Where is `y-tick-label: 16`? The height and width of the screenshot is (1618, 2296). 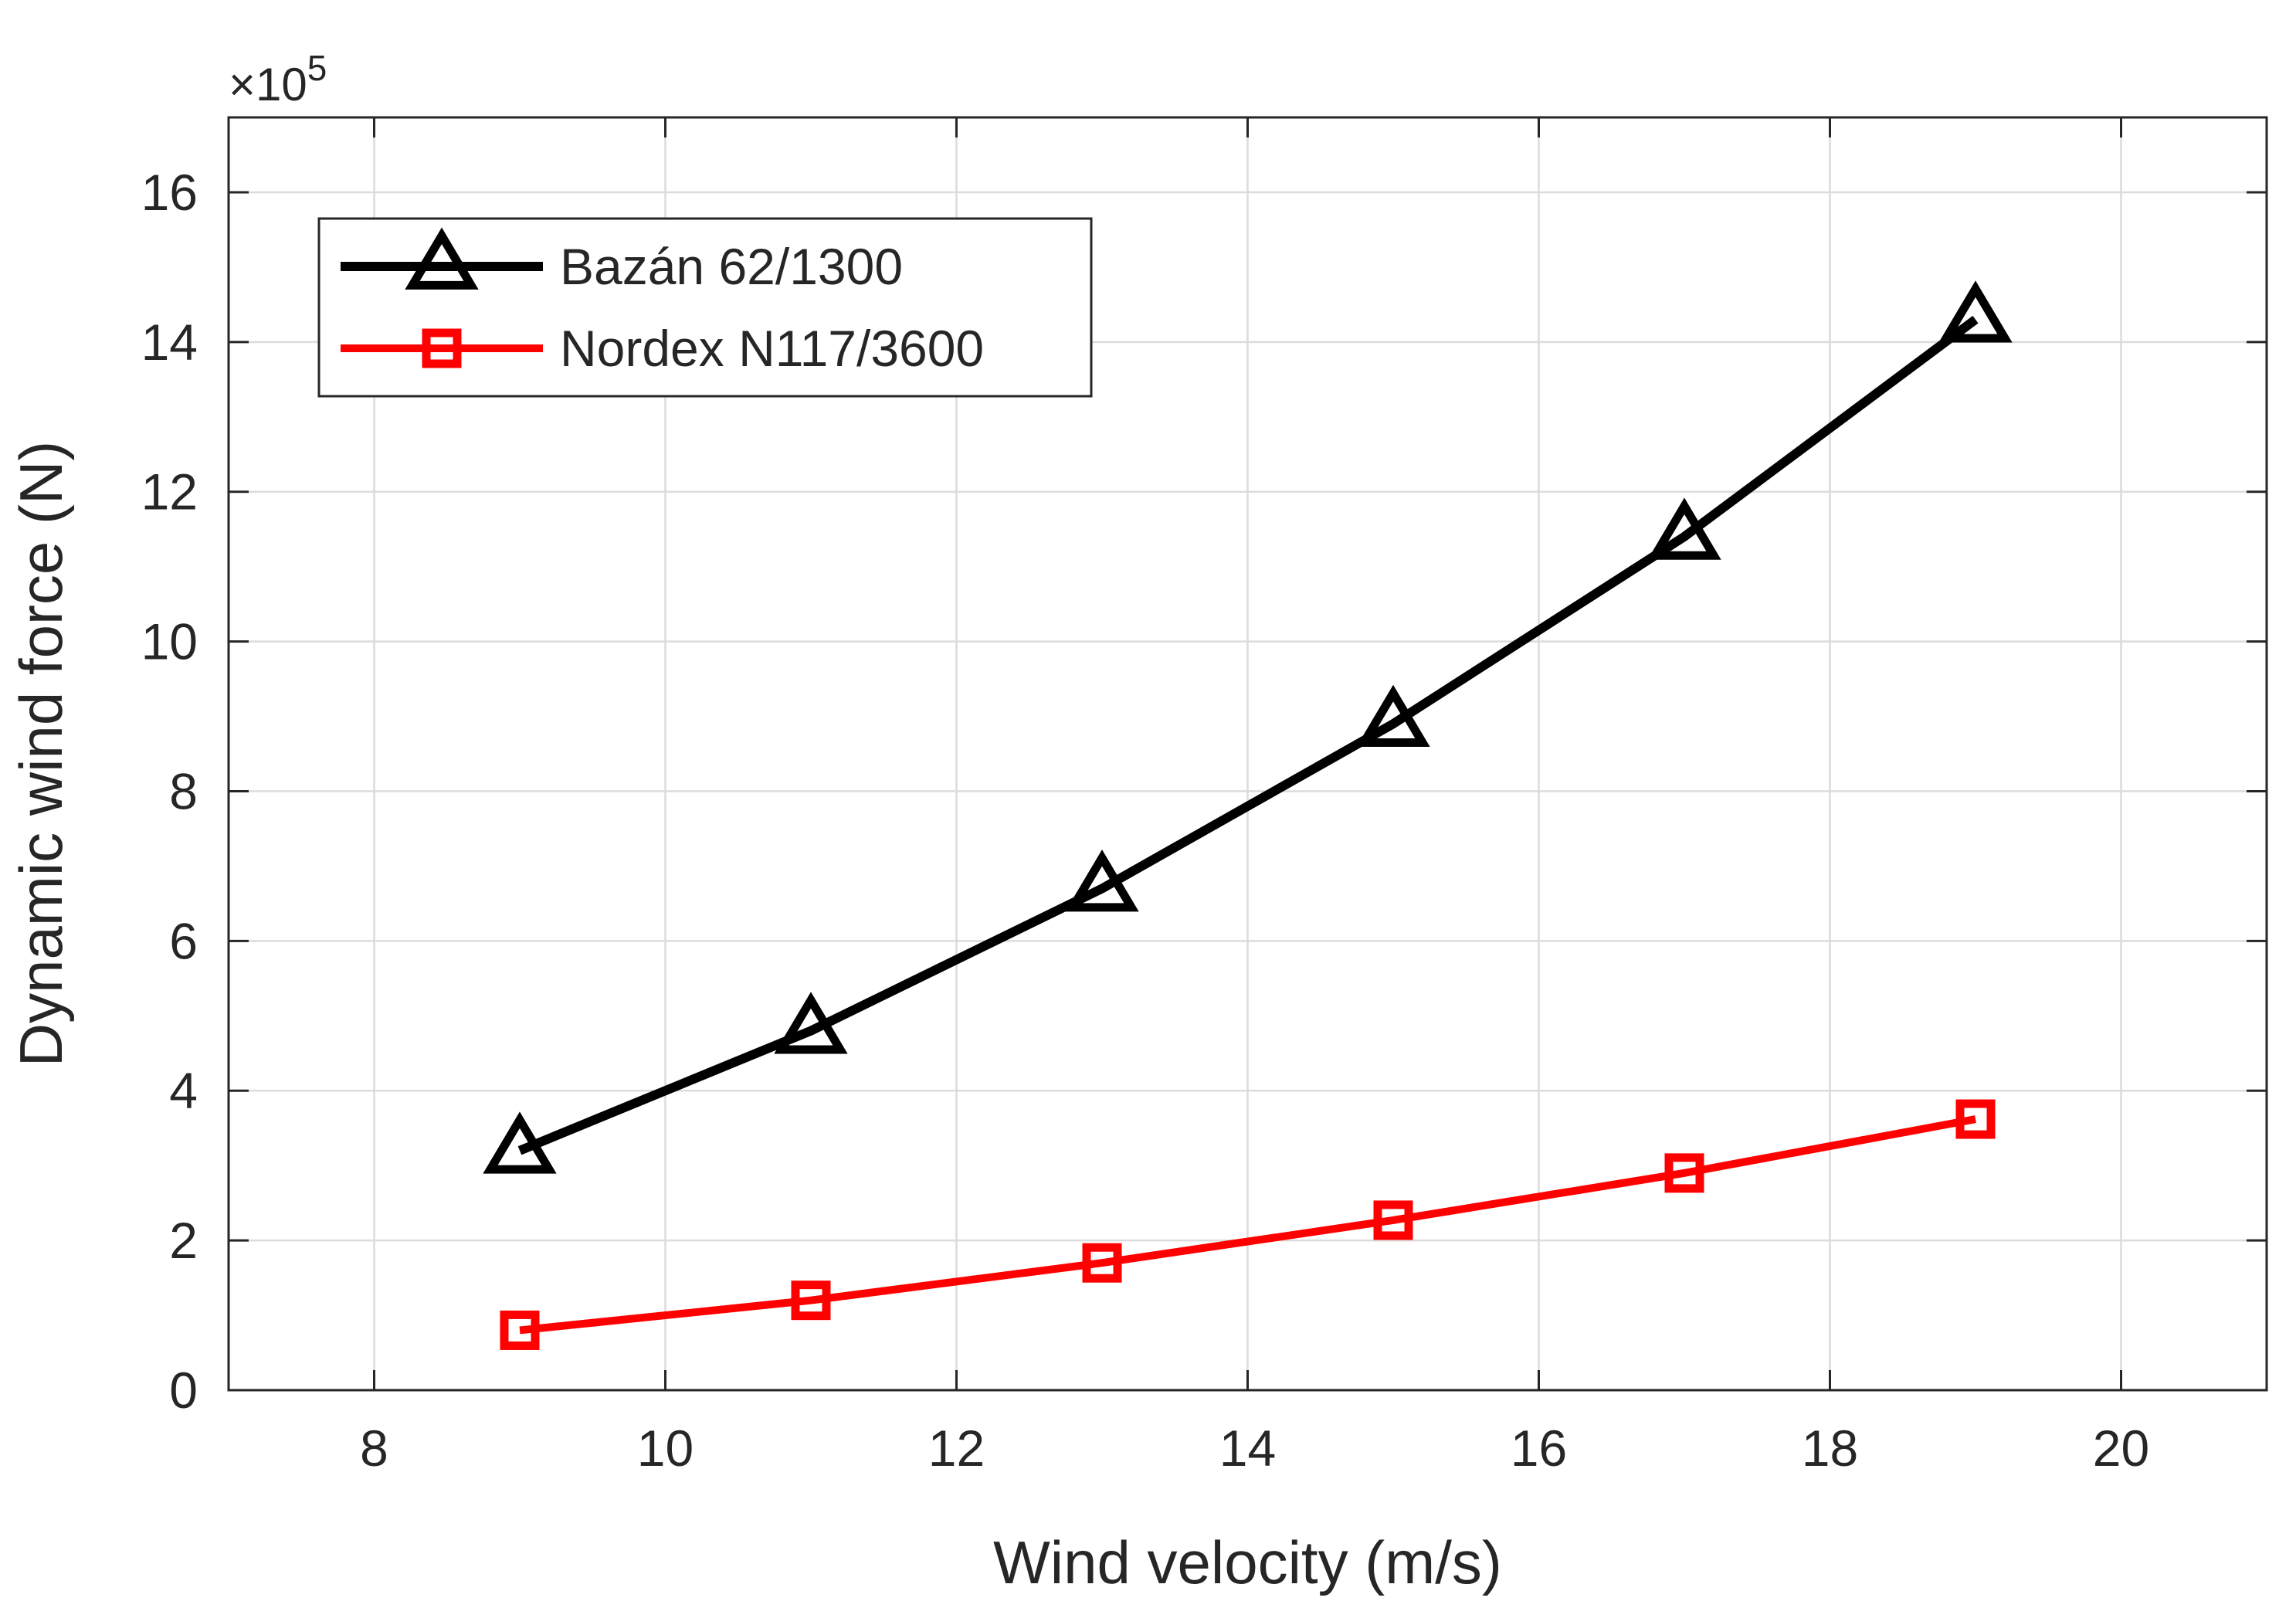 y-tick-label: 16 is located at coordinates (169, 192).